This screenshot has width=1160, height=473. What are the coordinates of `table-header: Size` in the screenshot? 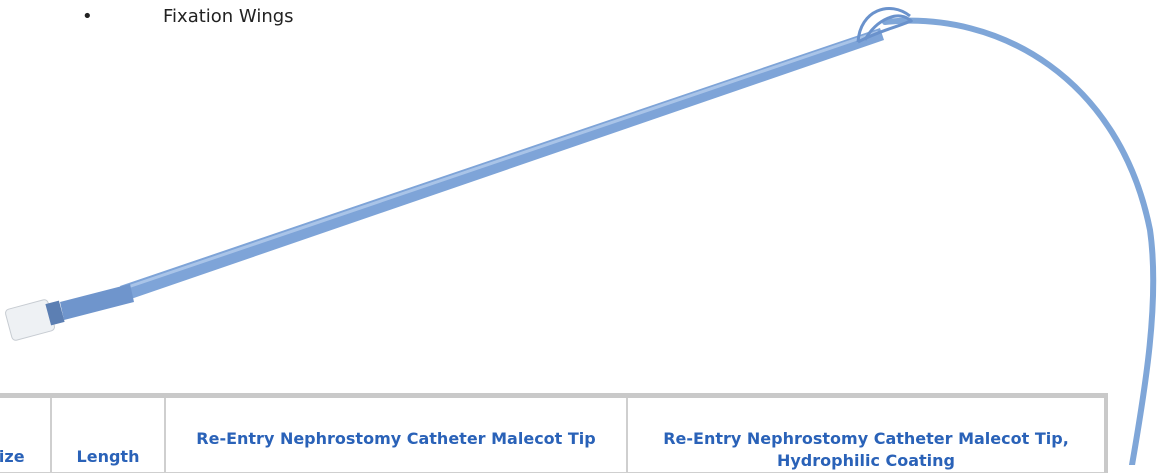 It's located at (25, 434).